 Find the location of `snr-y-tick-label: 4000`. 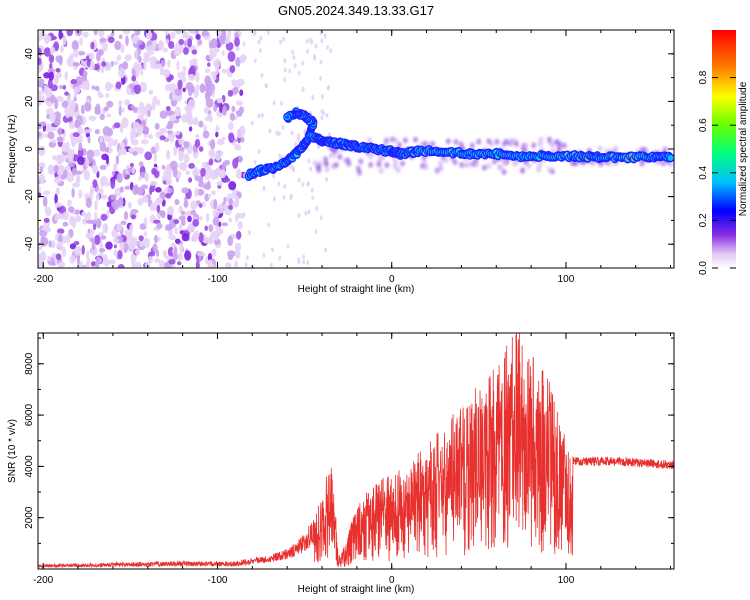

snr-y-tick-label: 4000 is located at coordinates (29, 466).